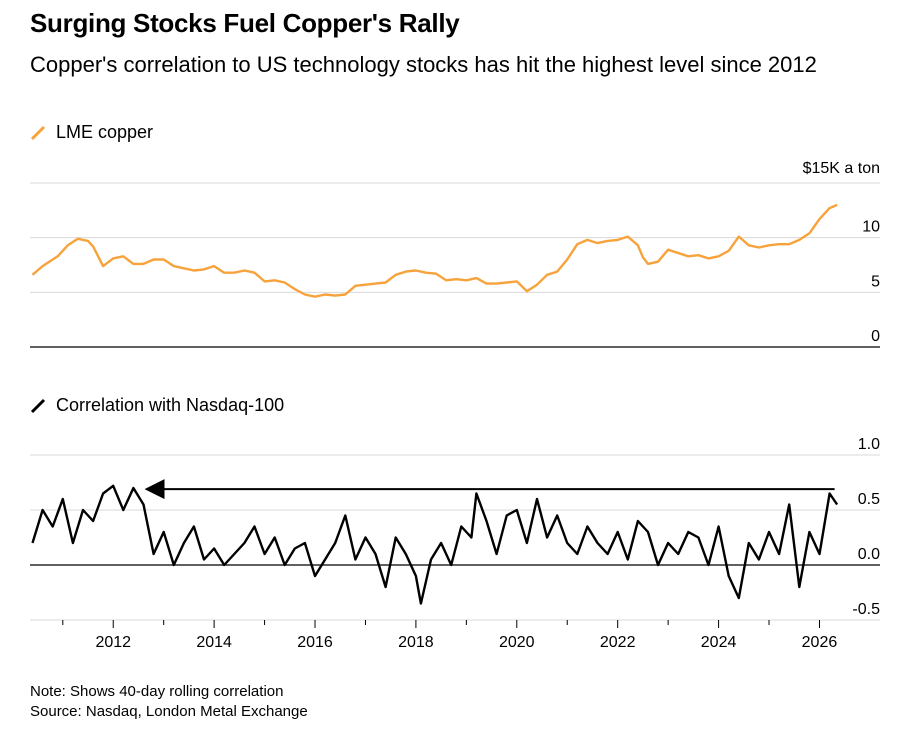 Image resolution: width=912 pixels, height=743 pixels. Describe the element at coordinates (113, 642) in the screenshot. I see `x-tick-label: 2012` at that location.